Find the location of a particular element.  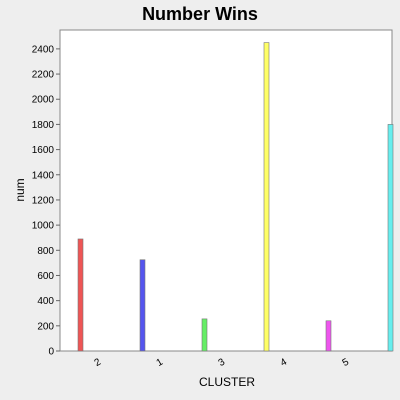

x-tick-label: 2 is located at coordinates (98, 362).